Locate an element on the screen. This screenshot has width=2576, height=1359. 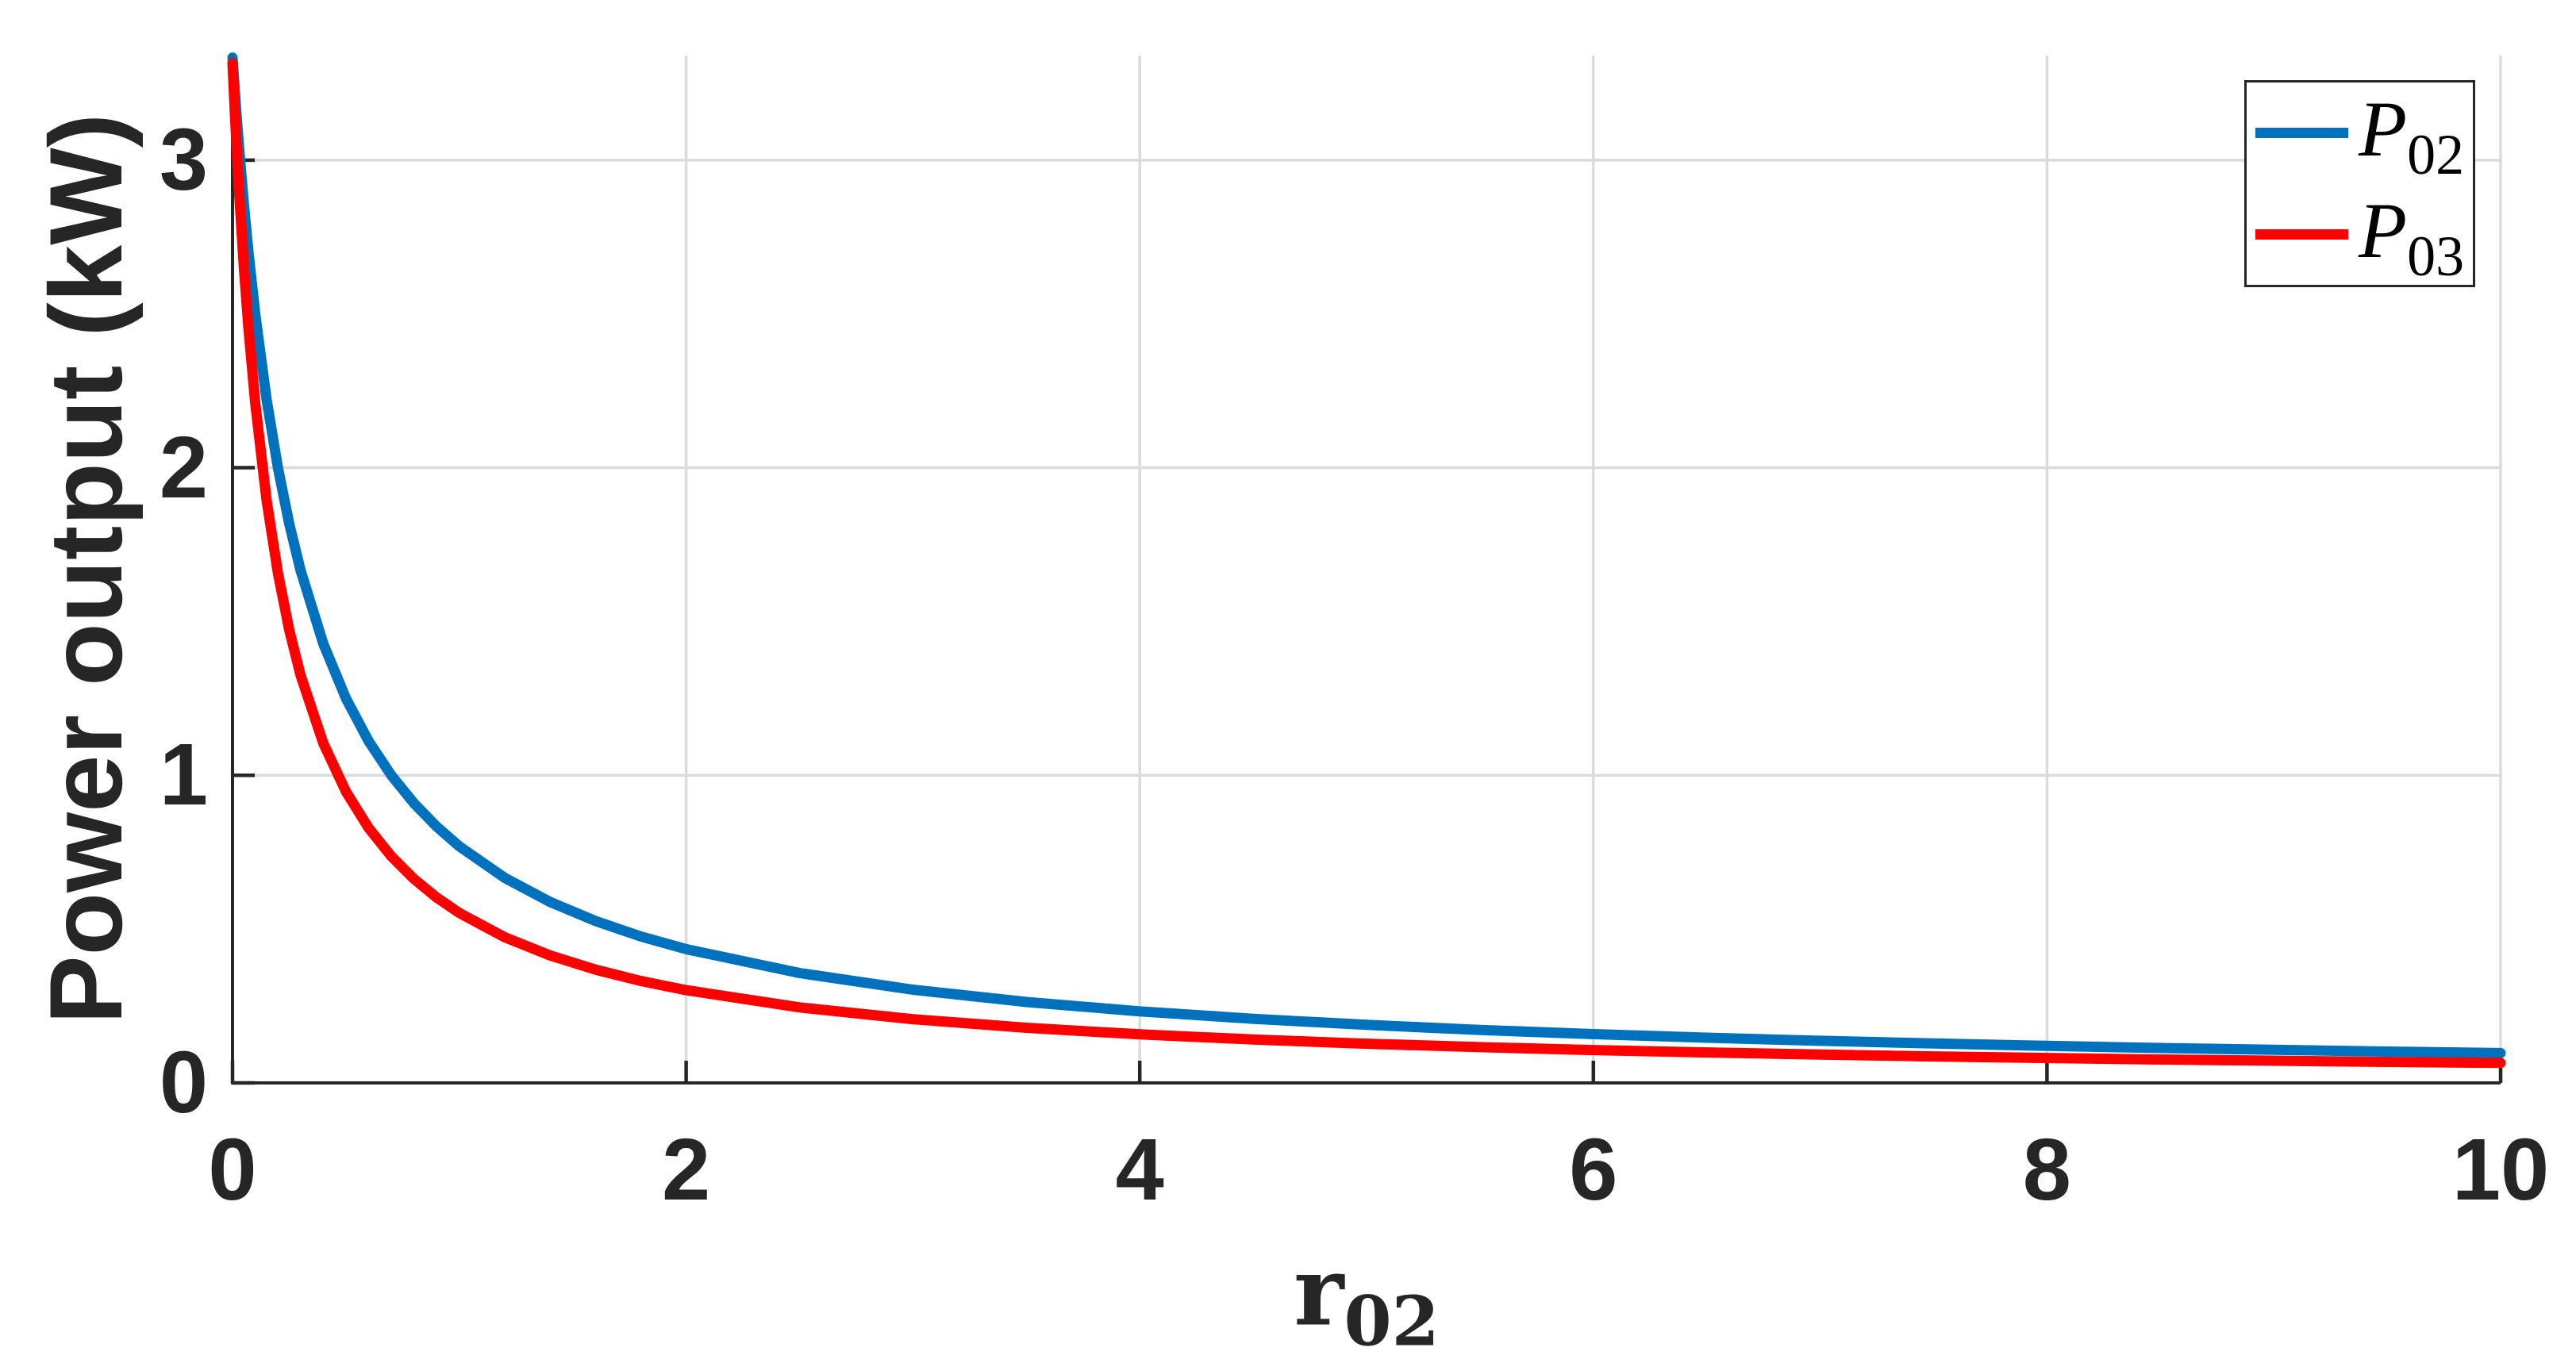
x-tick-label: 0 is located at coordinates (232, 1170).